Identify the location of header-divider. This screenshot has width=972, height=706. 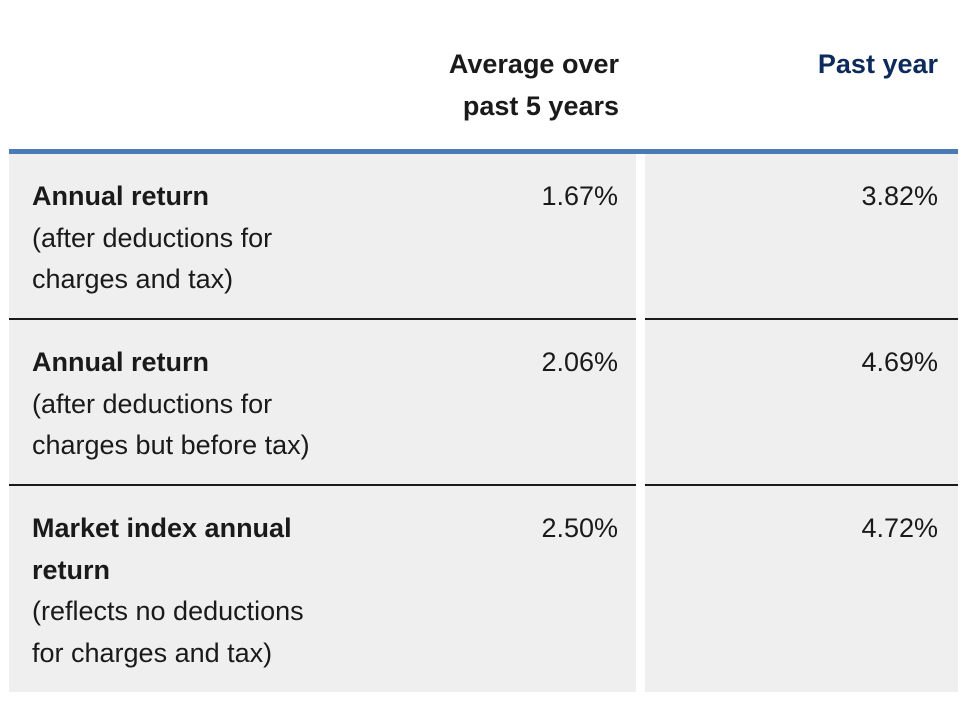
(483, 151).